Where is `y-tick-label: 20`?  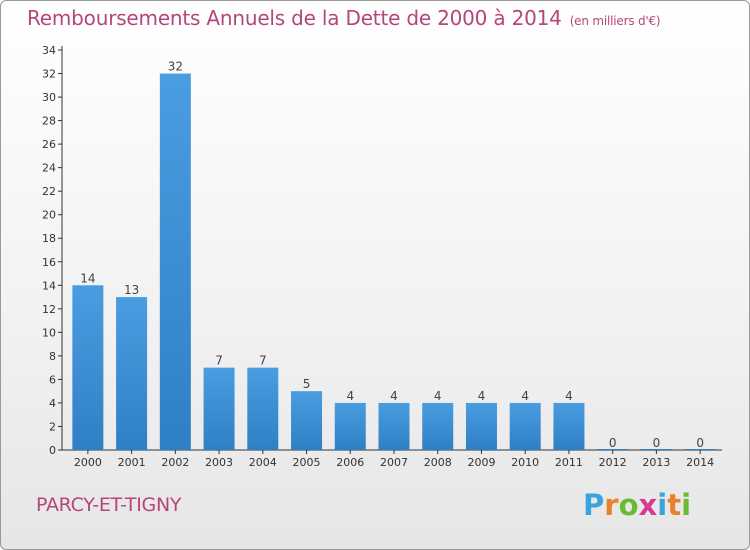 y-tick-label: 20 is located at coordinates (49, 215).